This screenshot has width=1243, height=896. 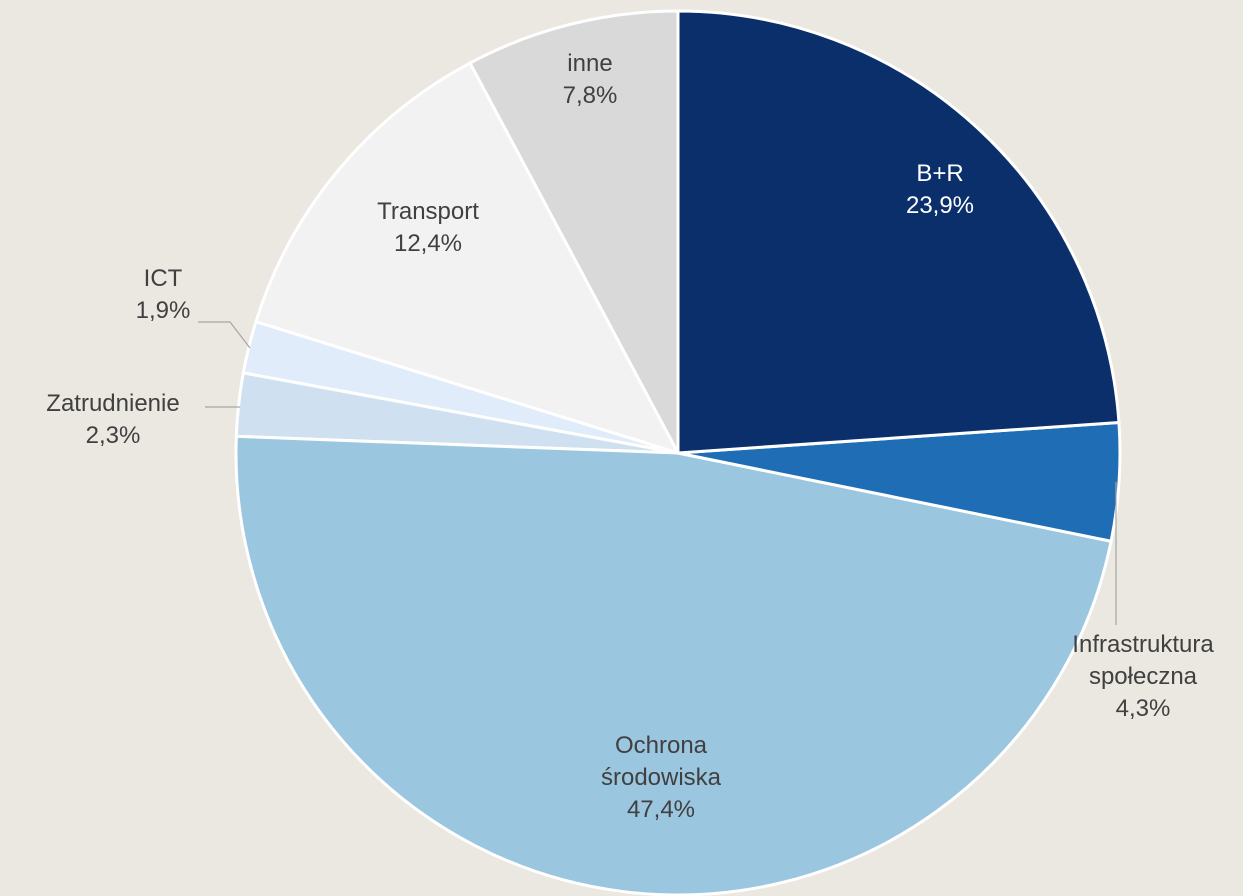 I want to click on slice-label: Ochrona środowiska 47,4%, so click(x=661, y=778).